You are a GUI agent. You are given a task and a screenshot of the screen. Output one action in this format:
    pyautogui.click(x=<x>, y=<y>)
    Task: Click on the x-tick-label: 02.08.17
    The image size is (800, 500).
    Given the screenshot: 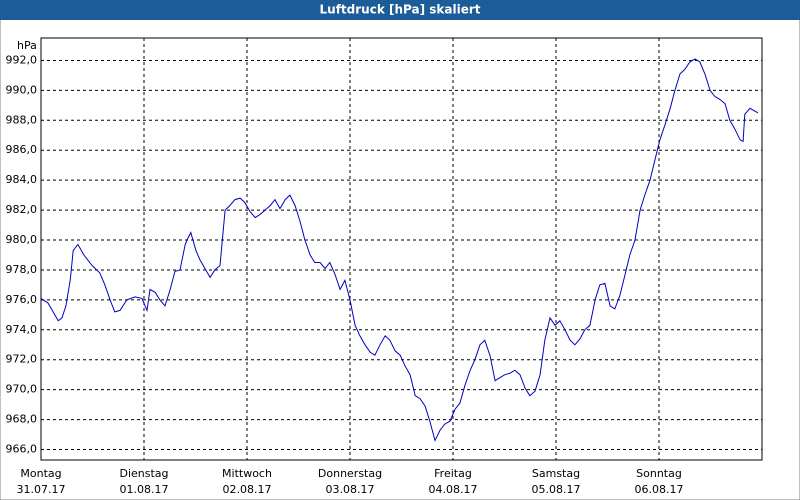 What is the action you would take?
    pyautogui.click(x=247, y=489)
    